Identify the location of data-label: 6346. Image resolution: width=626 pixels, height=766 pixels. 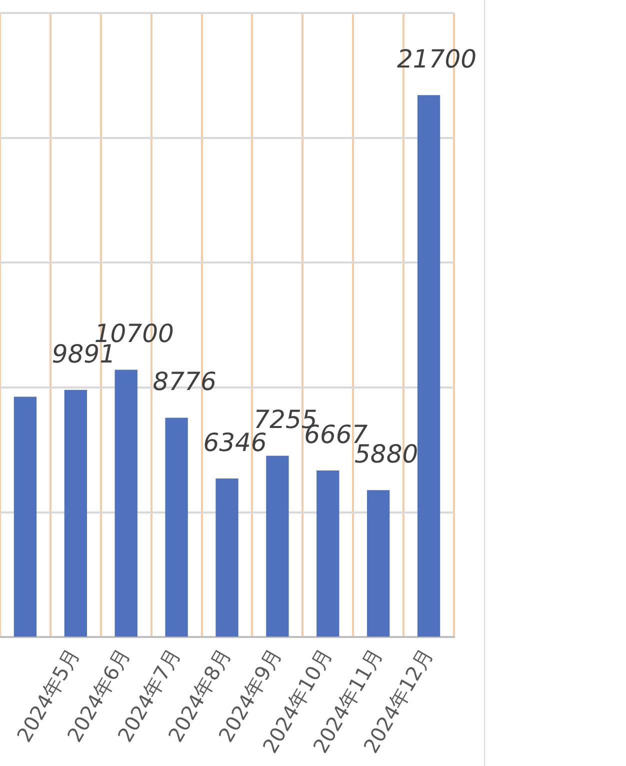
(235, 442).